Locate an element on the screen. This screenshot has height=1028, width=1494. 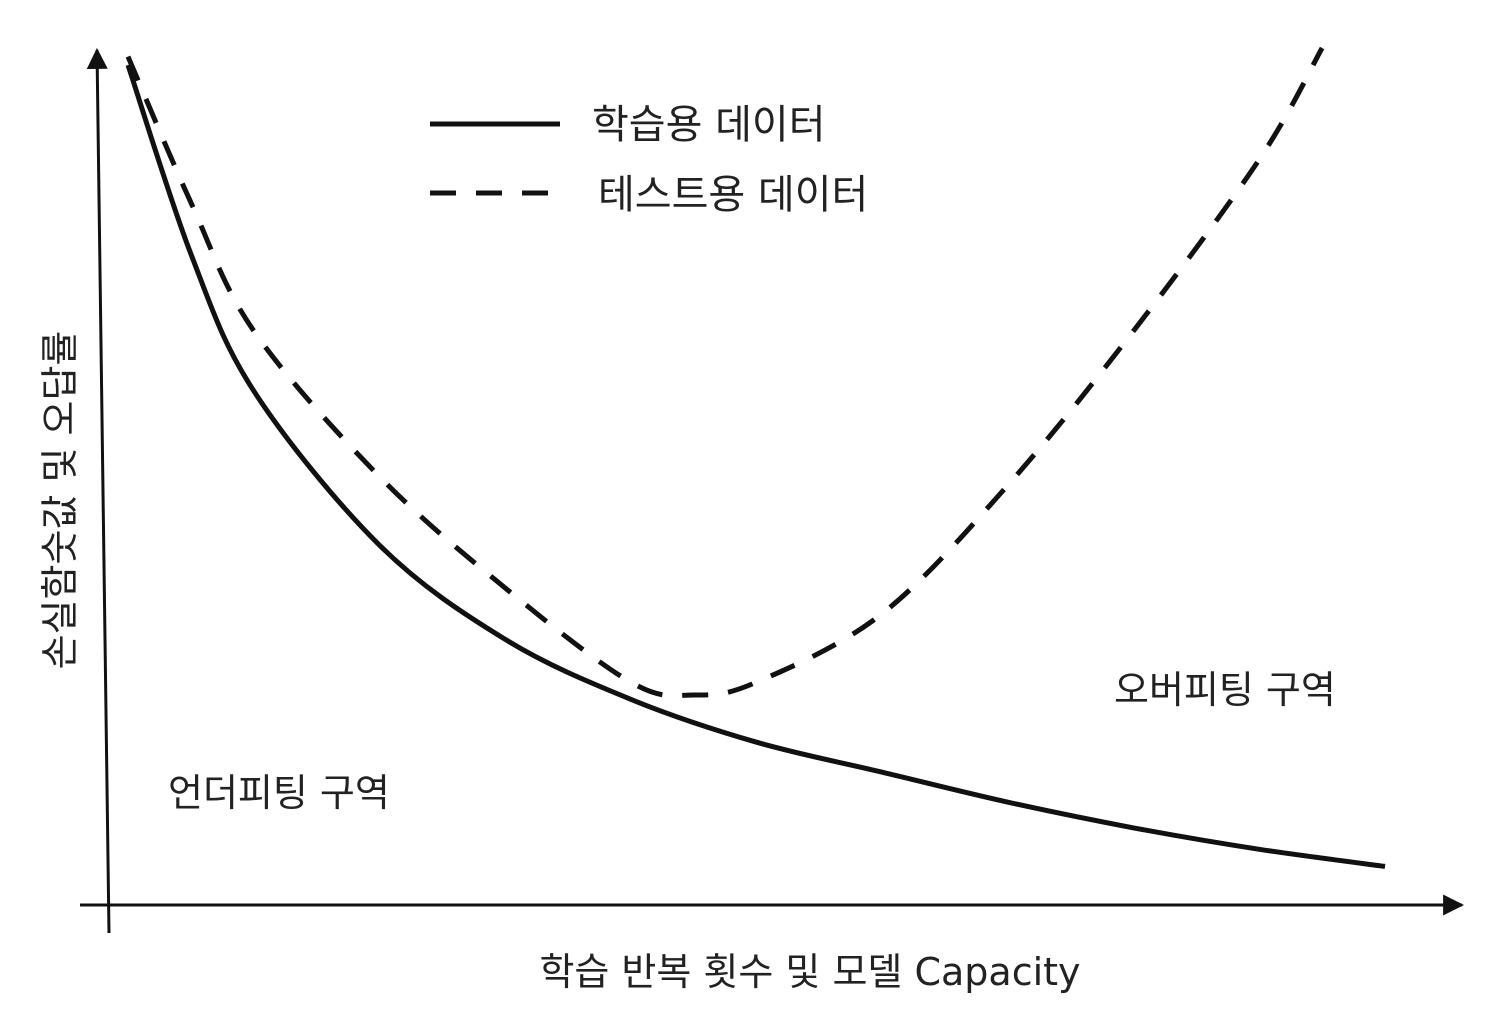
x-axis-title: 학습 반복 횟수 및 모델 Capacity is located at coordinates (809, 972).